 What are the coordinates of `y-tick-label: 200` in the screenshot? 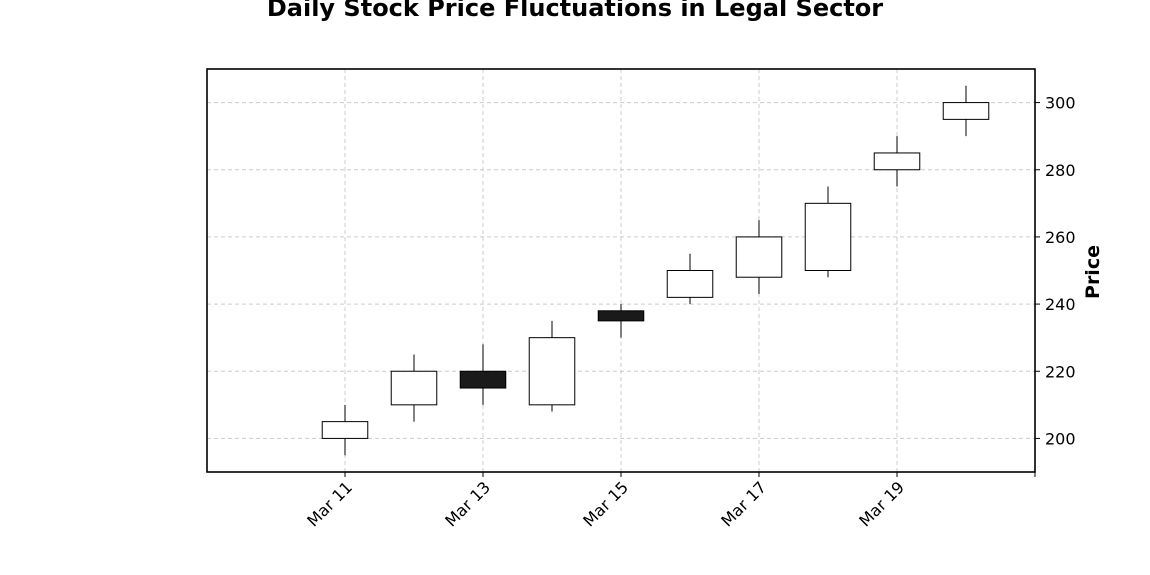 It's located at (1060, 438).